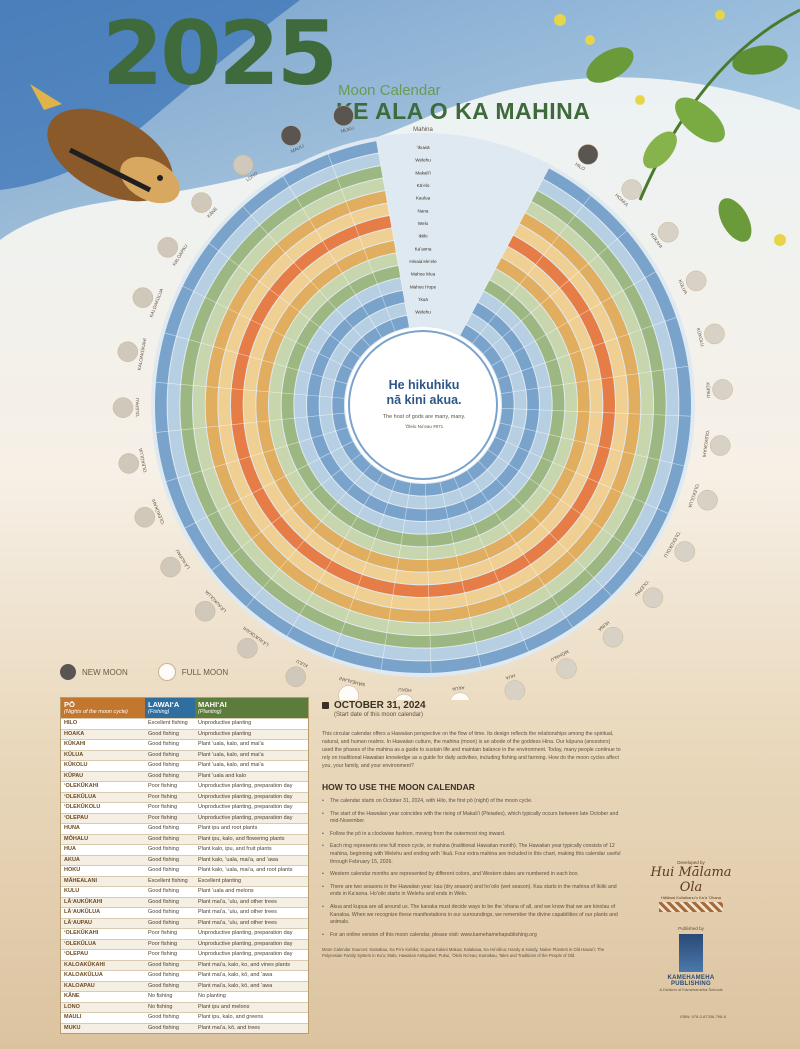 This screenshot has width=800, height=1049. What do you see at coordinates (72, 1006) in the screenshot?
I see `night-name: LONO` at bounding box center [72, 1006].